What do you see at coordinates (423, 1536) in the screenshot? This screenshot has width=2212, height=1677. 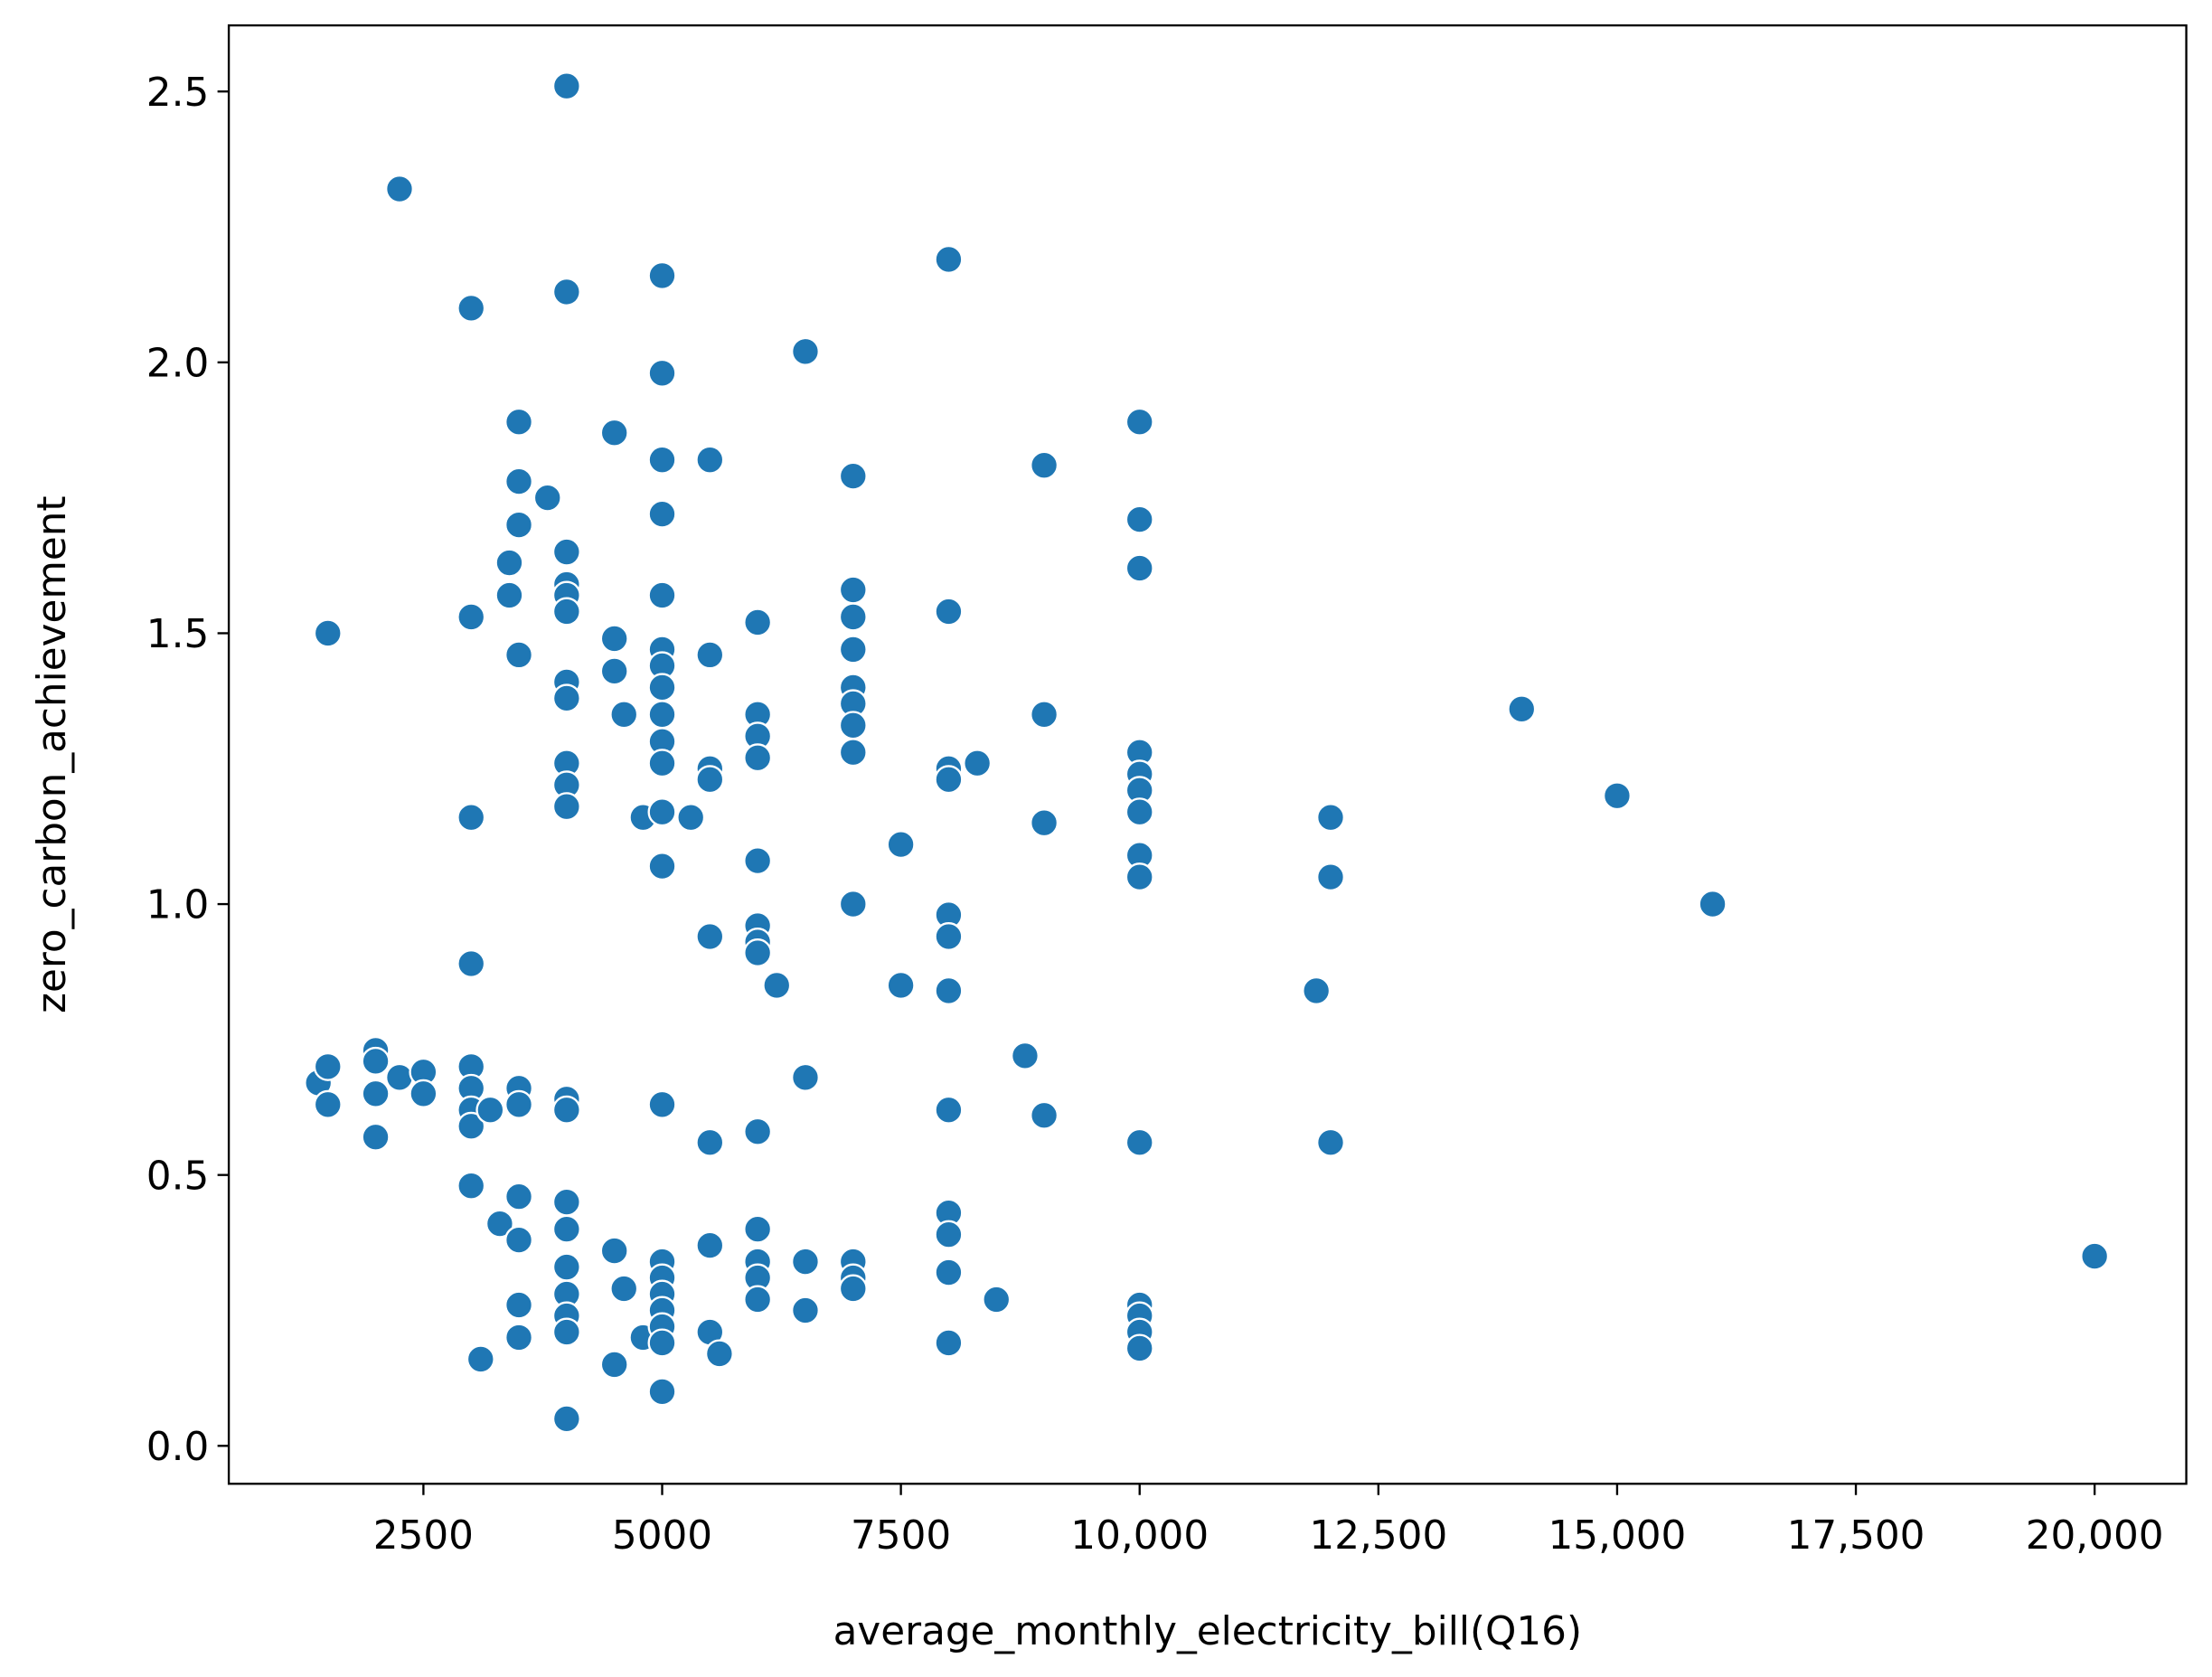 I see `x-tick-label: 2500` at bounding box center [423, 1536].